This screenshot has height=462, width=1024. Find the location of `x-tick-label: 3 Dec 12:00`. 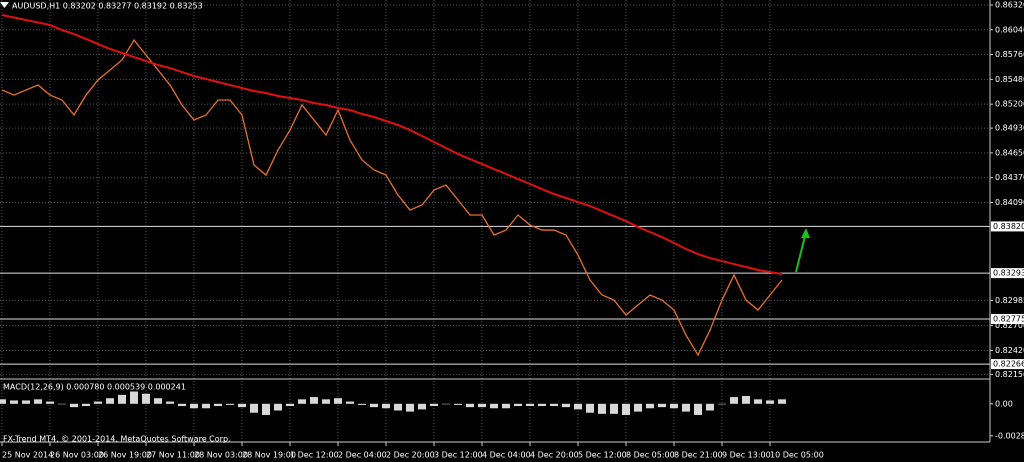

x-tick-label: 3 Dec 12:00 is located at coordinates (458, 455).